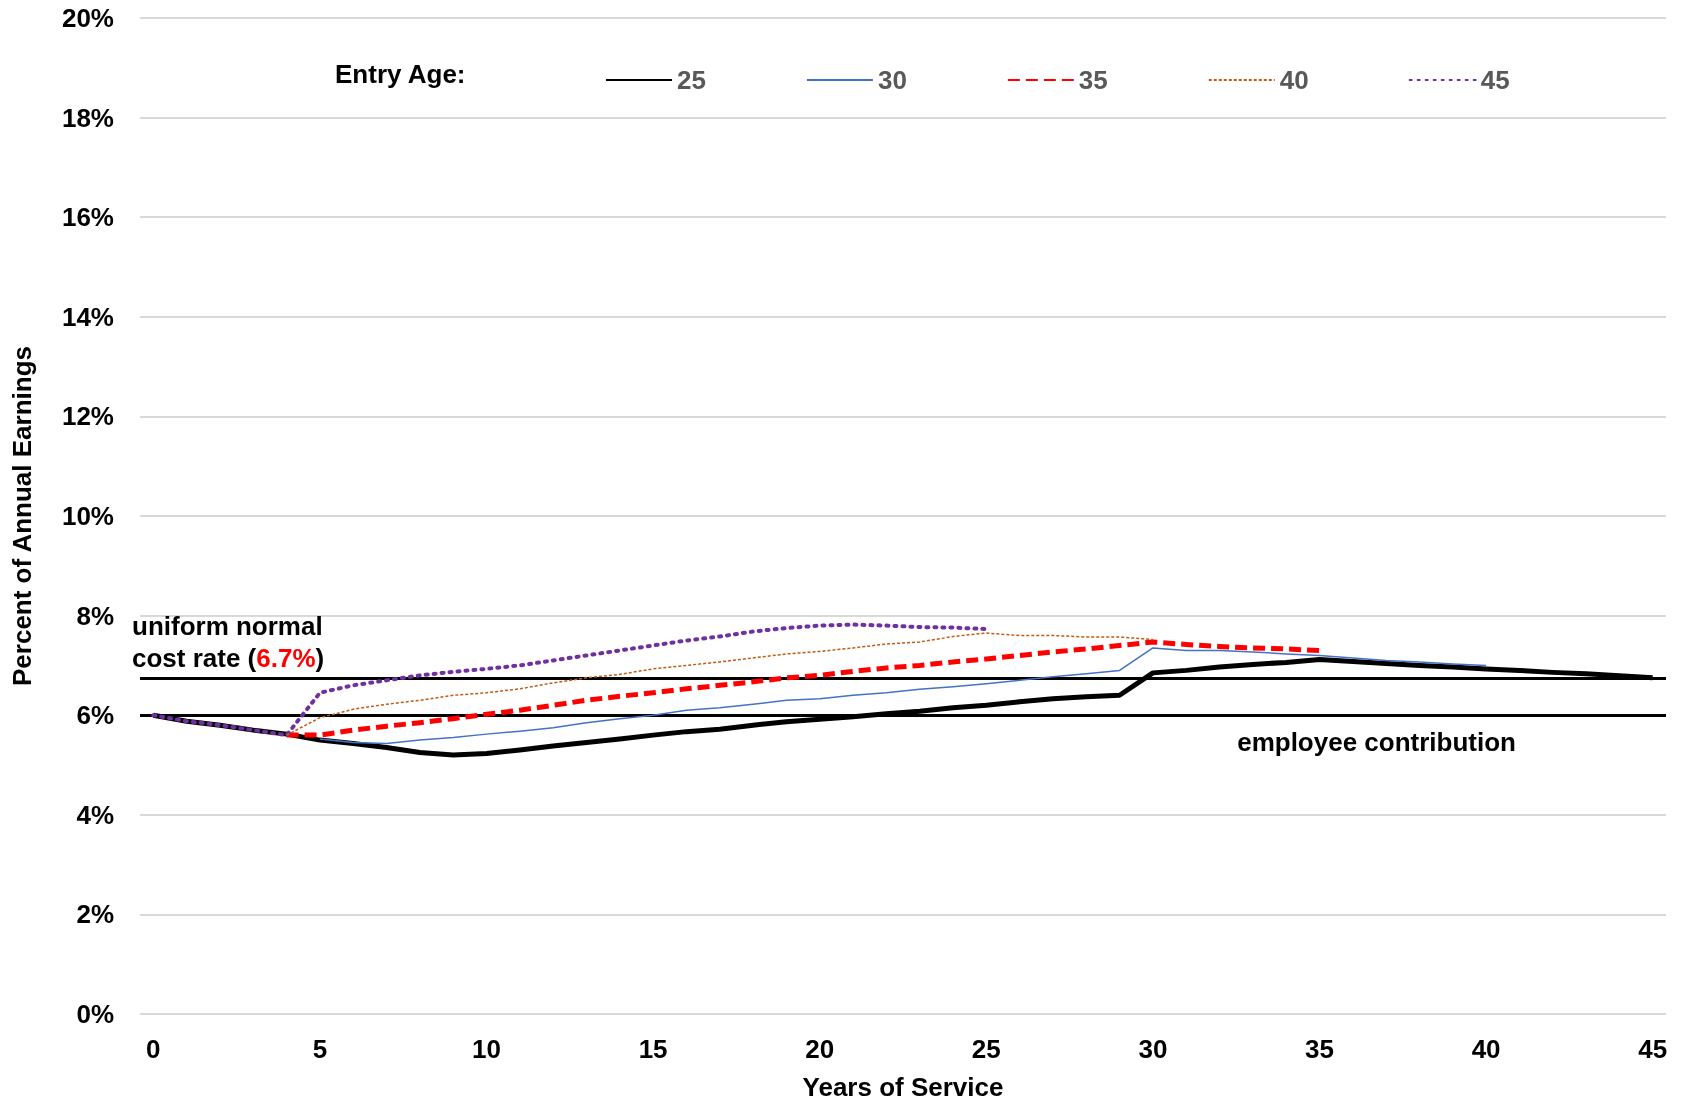 The height and width of the screenshot is (1109, 1684). What do you see at coordinates (653, 1049) in the screenshot?
I see `x-tick-label: 15` at bounding box center [653, 1049].